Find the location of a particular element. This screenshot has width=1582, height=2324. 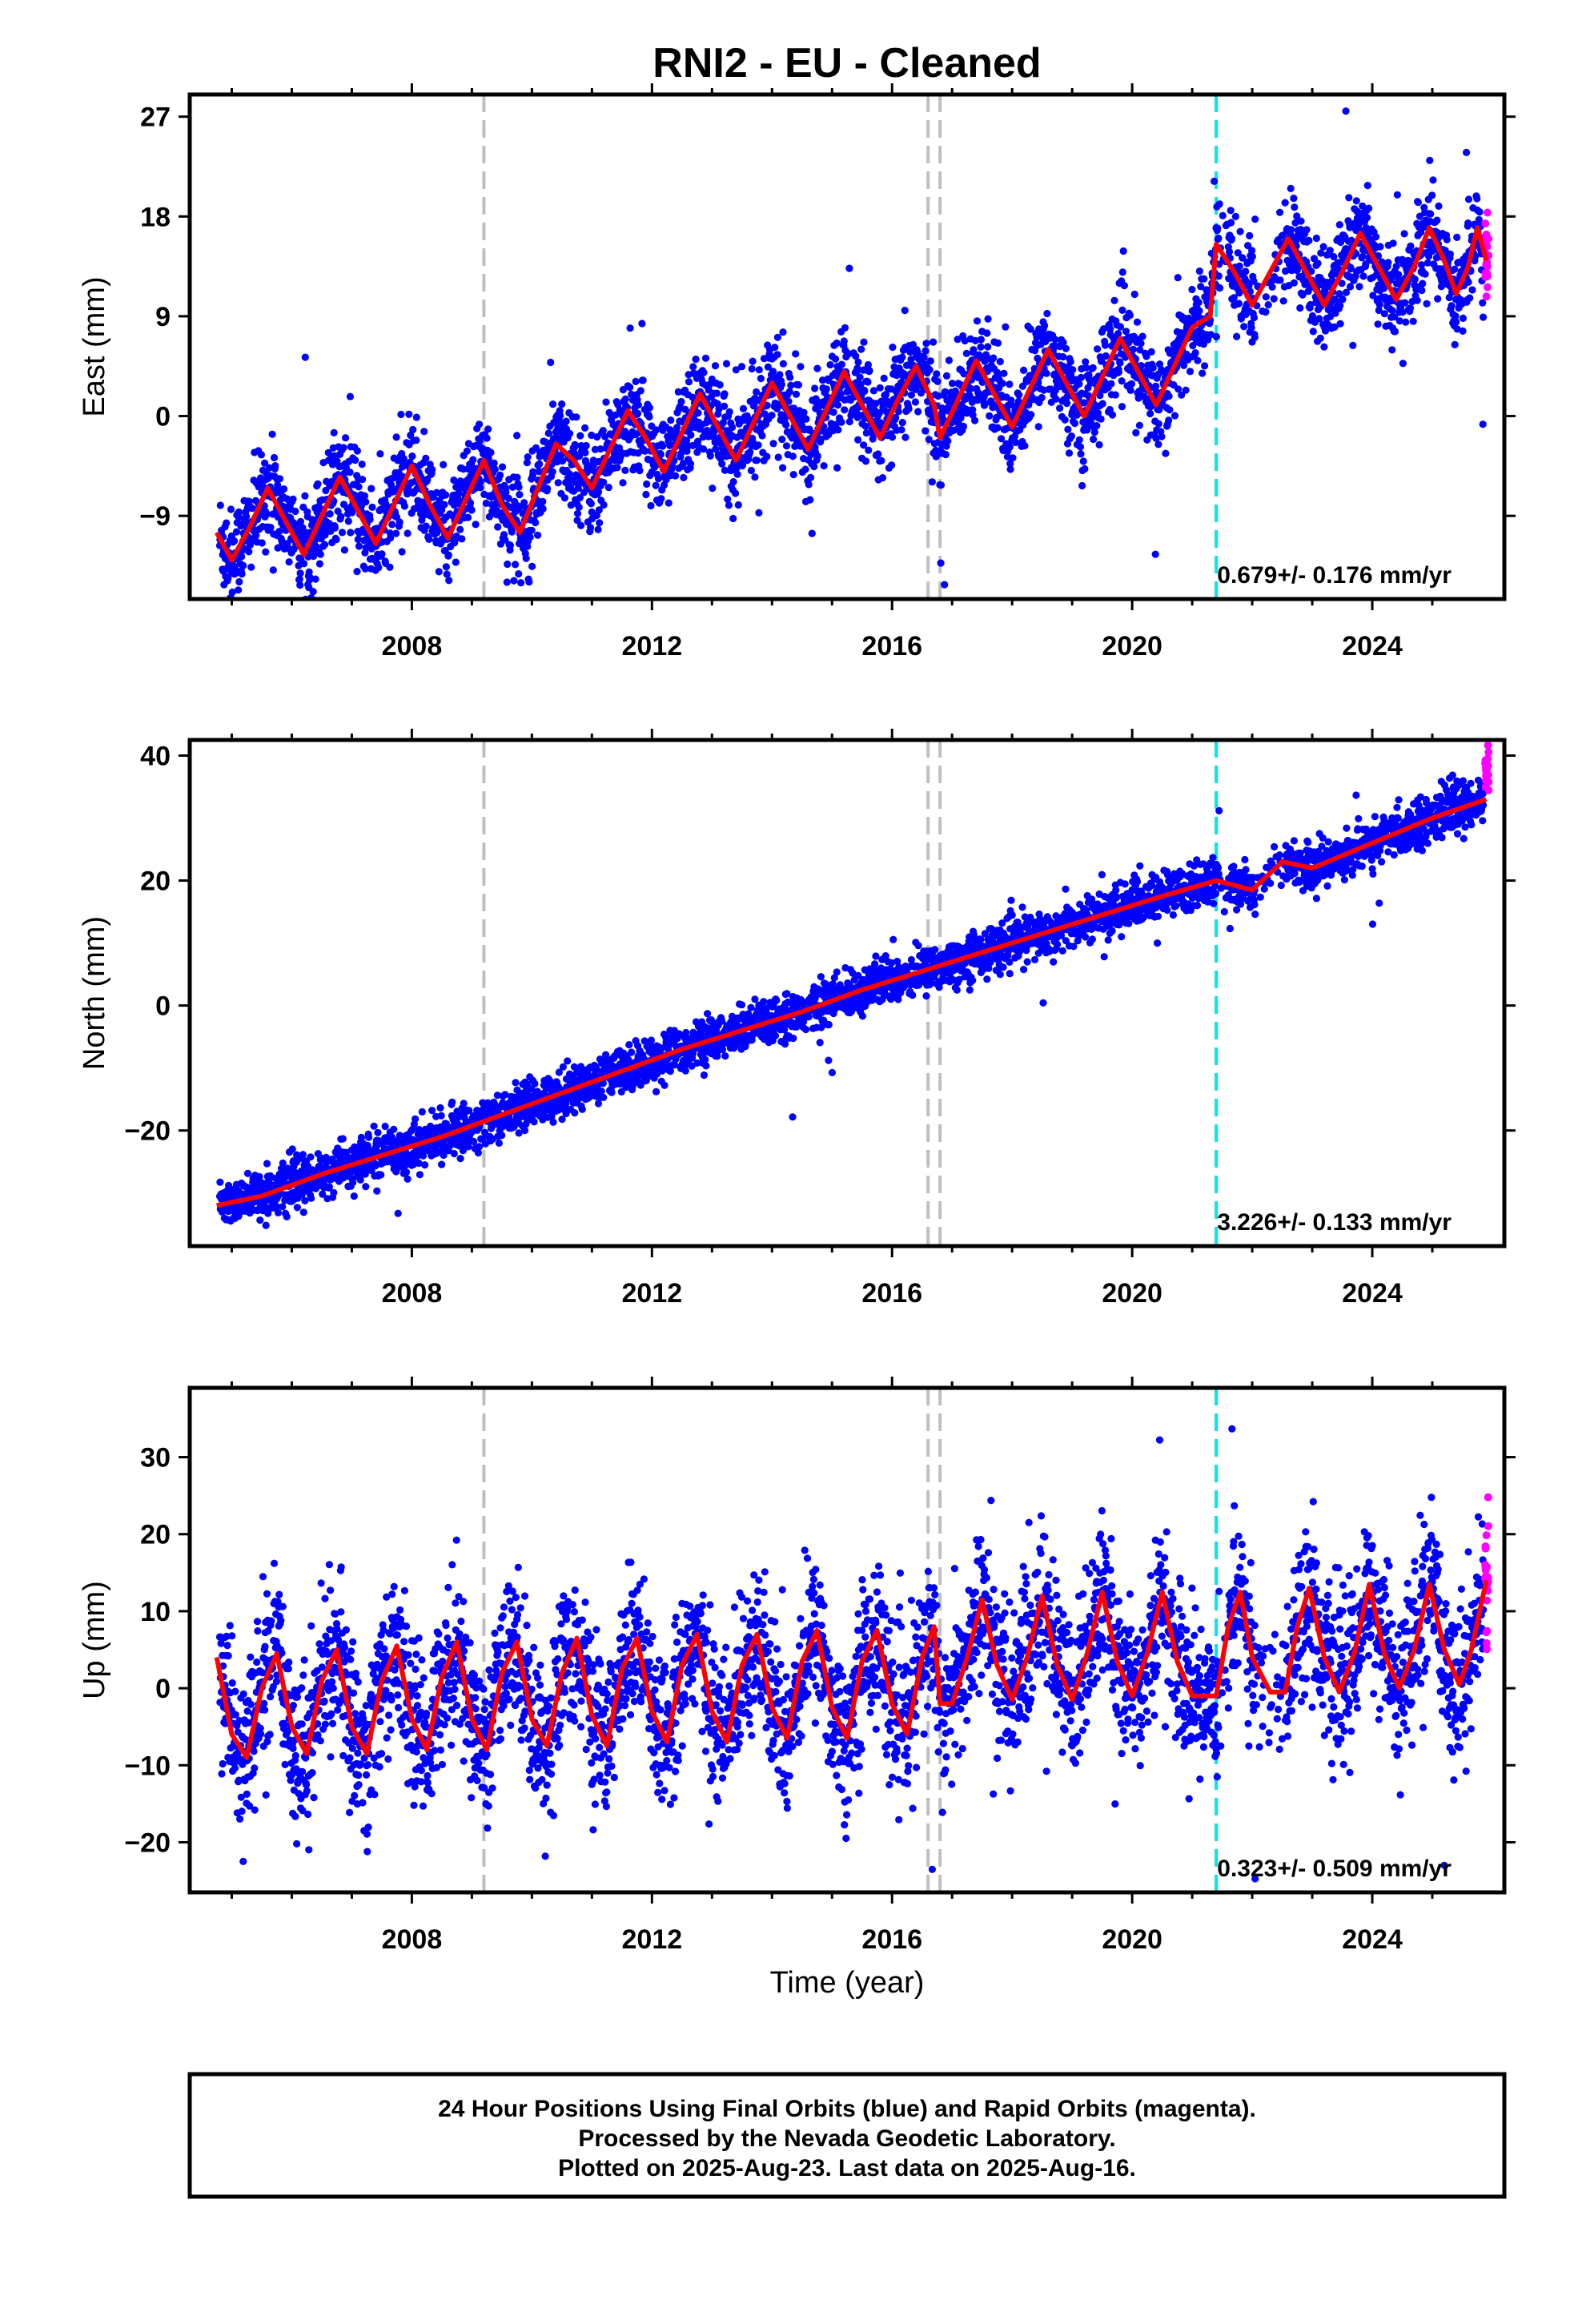

east-point-1941 is located at coordinates (861, 384).